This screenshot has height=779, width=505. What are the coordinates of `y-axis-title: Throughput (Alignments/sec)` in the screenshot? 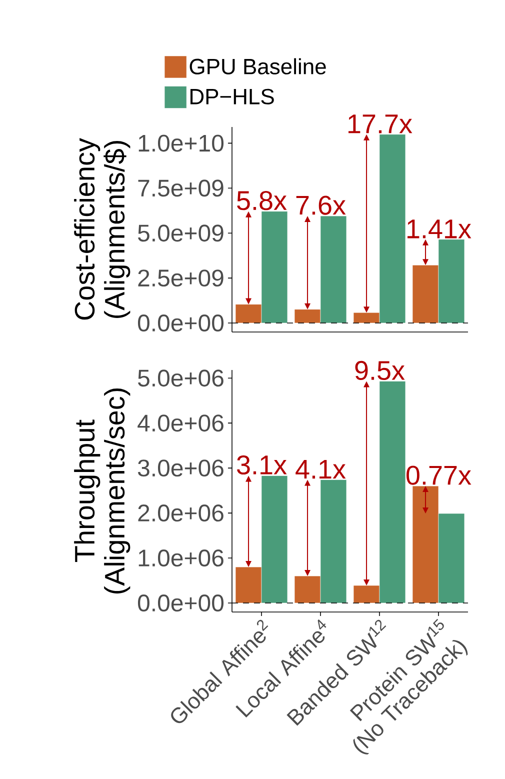 It's located at (102, 491).